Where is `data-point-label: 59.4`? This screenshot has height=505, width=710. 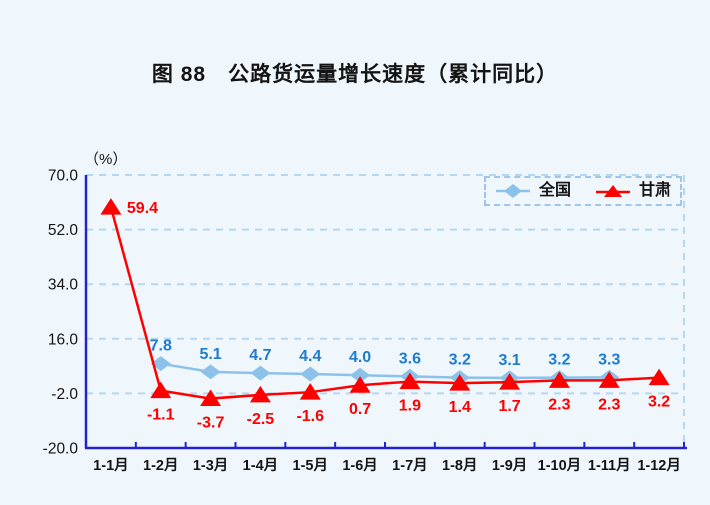
data-point-label: 59.4 is located at coordinates (142, 208).